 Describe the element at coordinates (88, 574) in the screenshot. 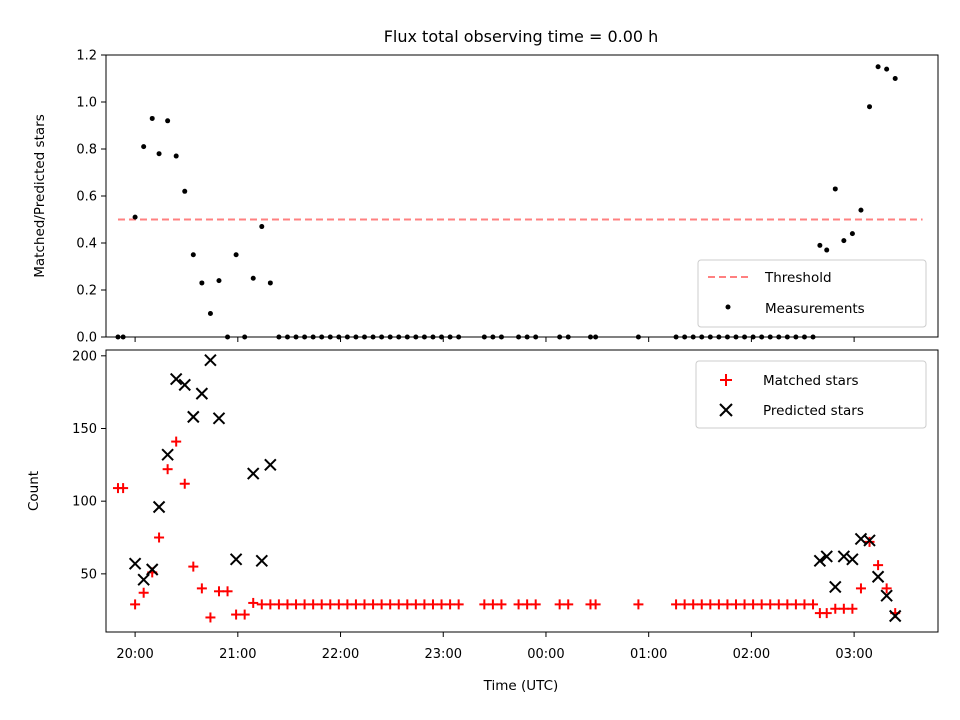

I see `bottom-y-tick-label: 50` at that location.